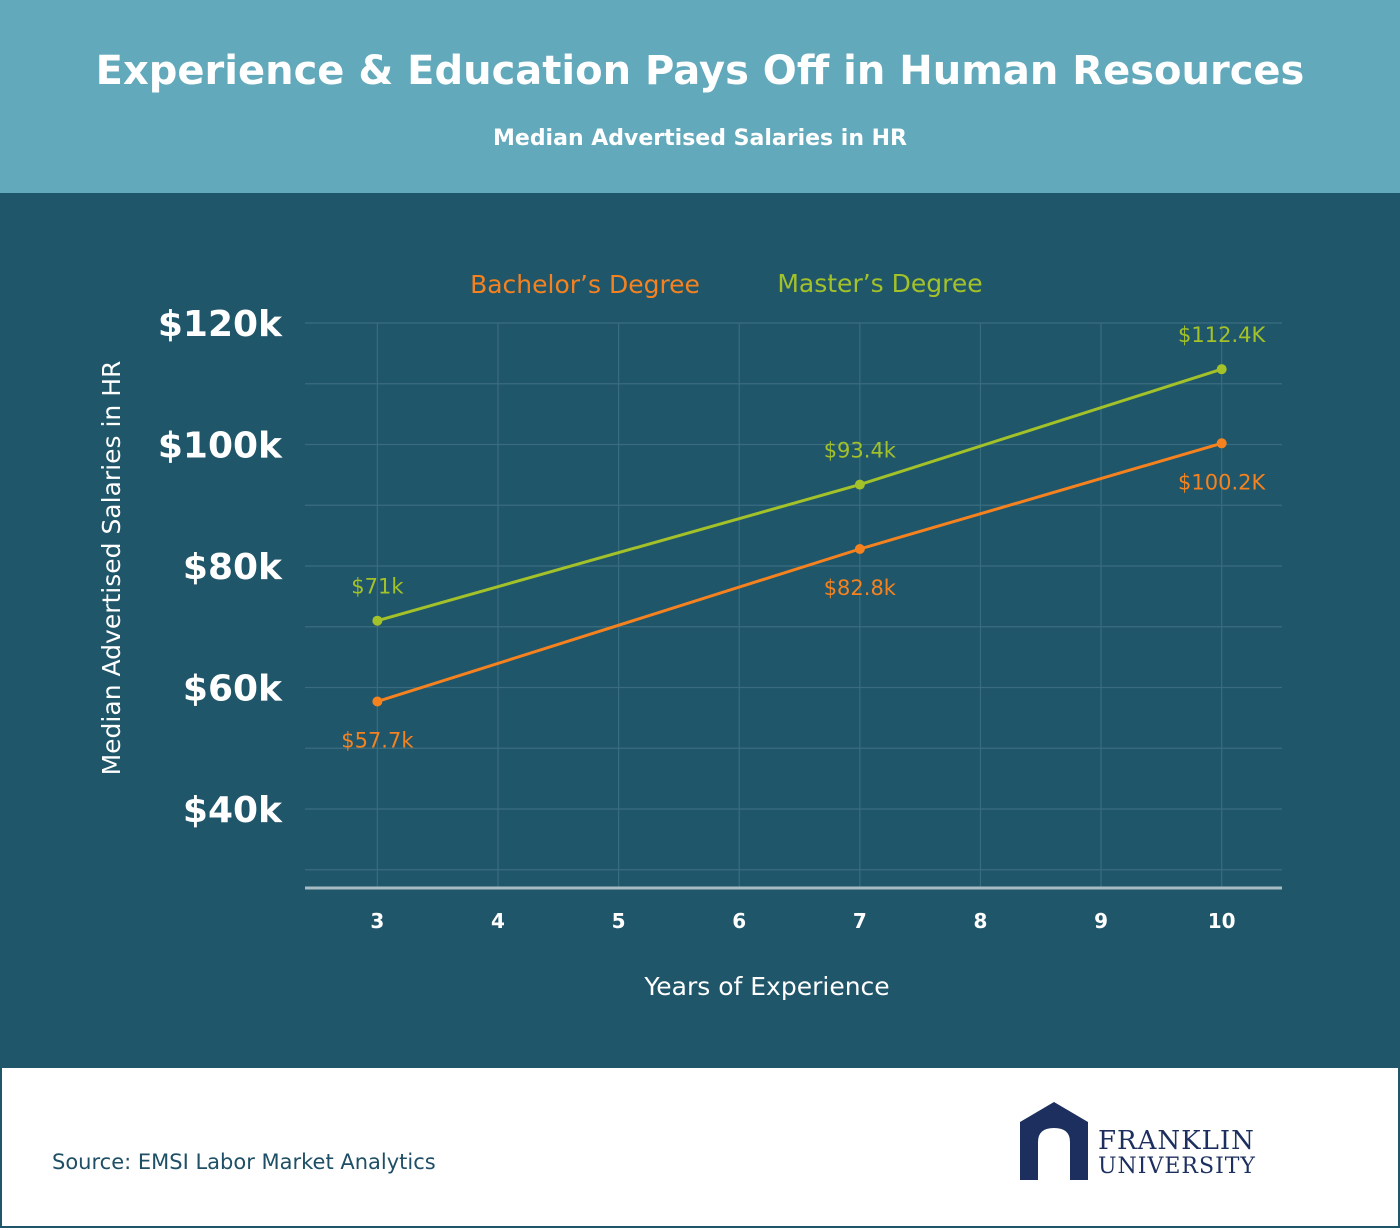  What do you see at coordinates (879, 283) in the screenshot?
I see `legend-masters: Master’s Degree` at bounding box center [879, 283].